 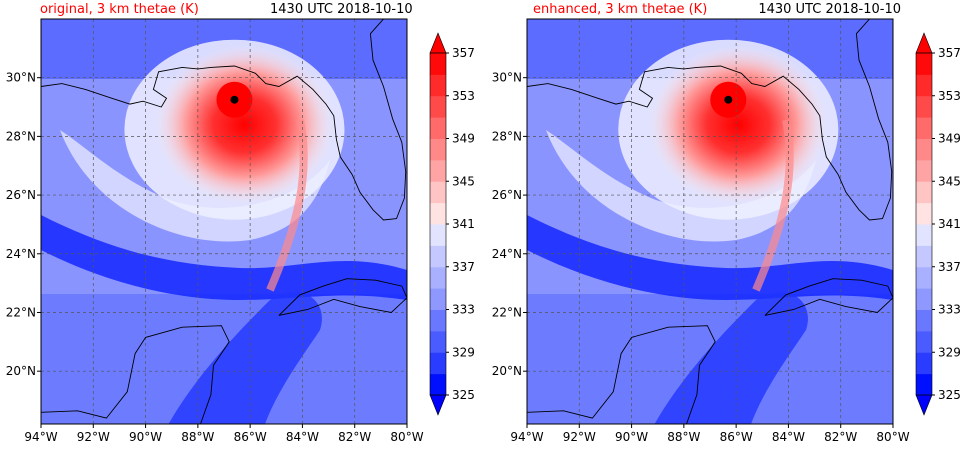 I want to click on dry-tongue, so click(x=245, y=357).